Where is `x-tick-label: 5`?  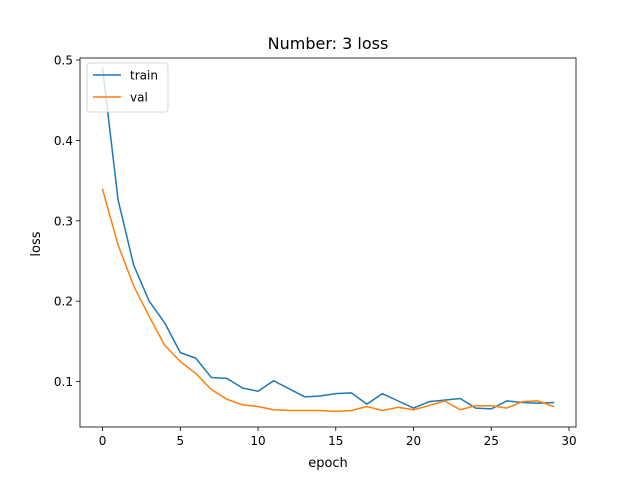 x-tick-label: 5 is located at coordinates (180, 441).